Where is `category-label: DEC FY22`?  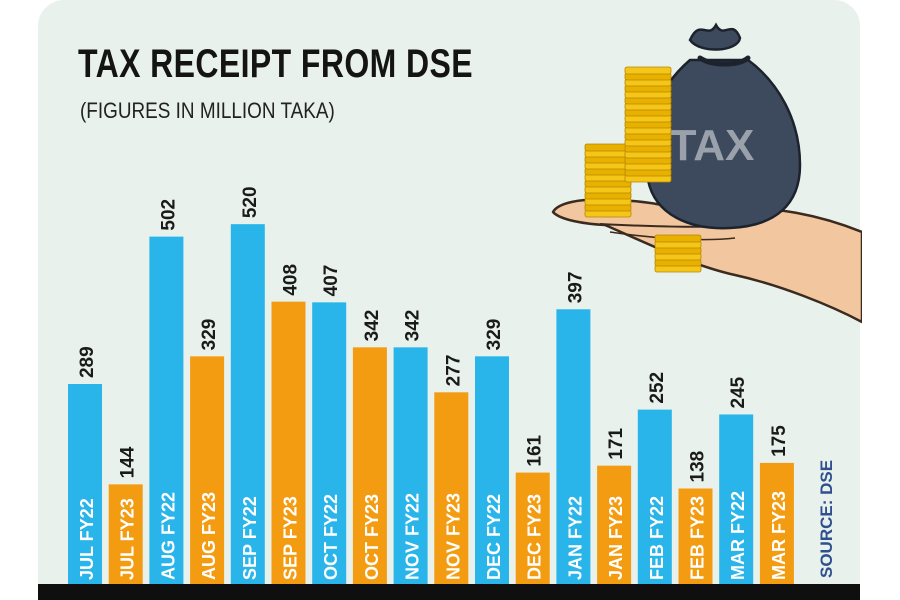
category-label: DEC FY22 is located at coordinates (494, 537).